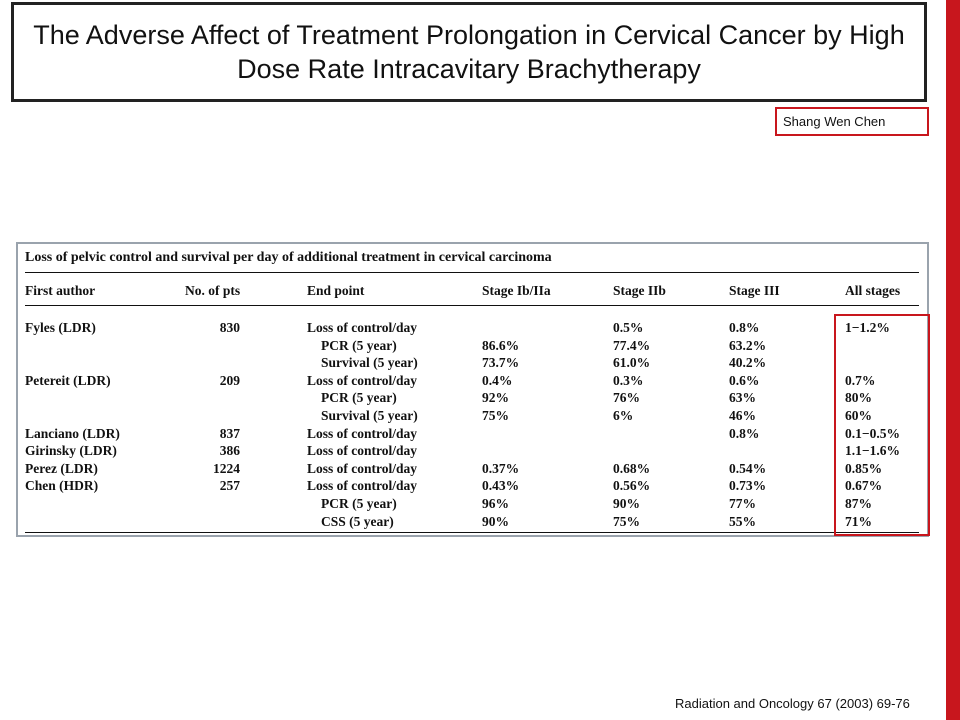 The height and width of the screenshot is (720, 960). What do you see at coordinates (860, 380) in the screenshot?
I see `cell-all-stages: 0.7%` at bounding box center [860, 380].